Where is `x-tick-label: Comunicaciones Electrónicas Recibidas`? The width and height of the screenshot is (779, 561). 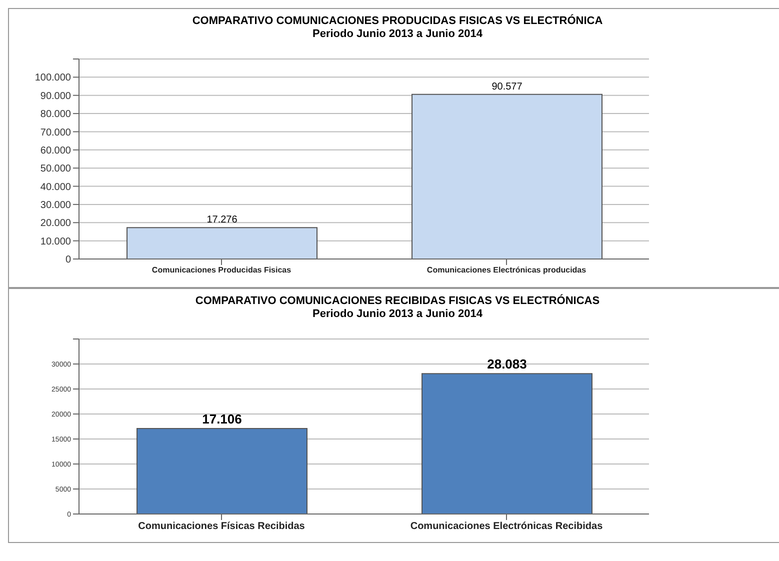
x-tick-label: Comunicaciones Electrónicas Recibidas is located at coordinates (507, 526).